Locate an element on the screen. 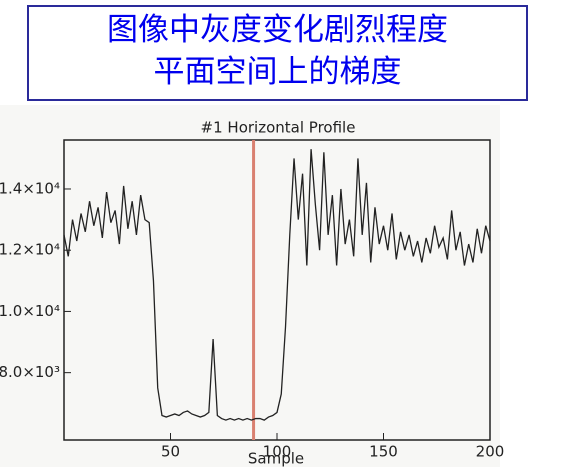 The width and height of the screenshot is (563, 467). chart-title: #1 Horizontal Profile is located at coordinates (278, 128).